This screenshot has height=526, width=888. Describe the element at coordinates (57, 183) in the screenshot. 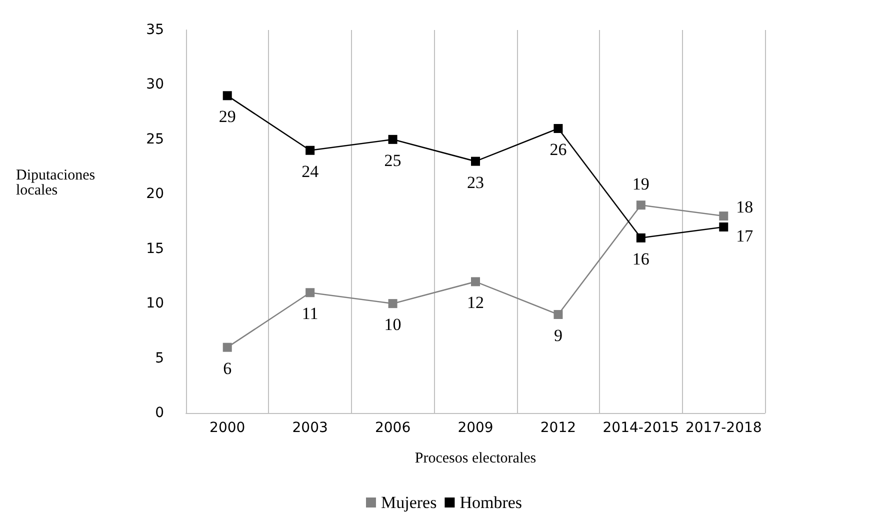

I see `y-axis-title: Diputaciones locales` at that location.